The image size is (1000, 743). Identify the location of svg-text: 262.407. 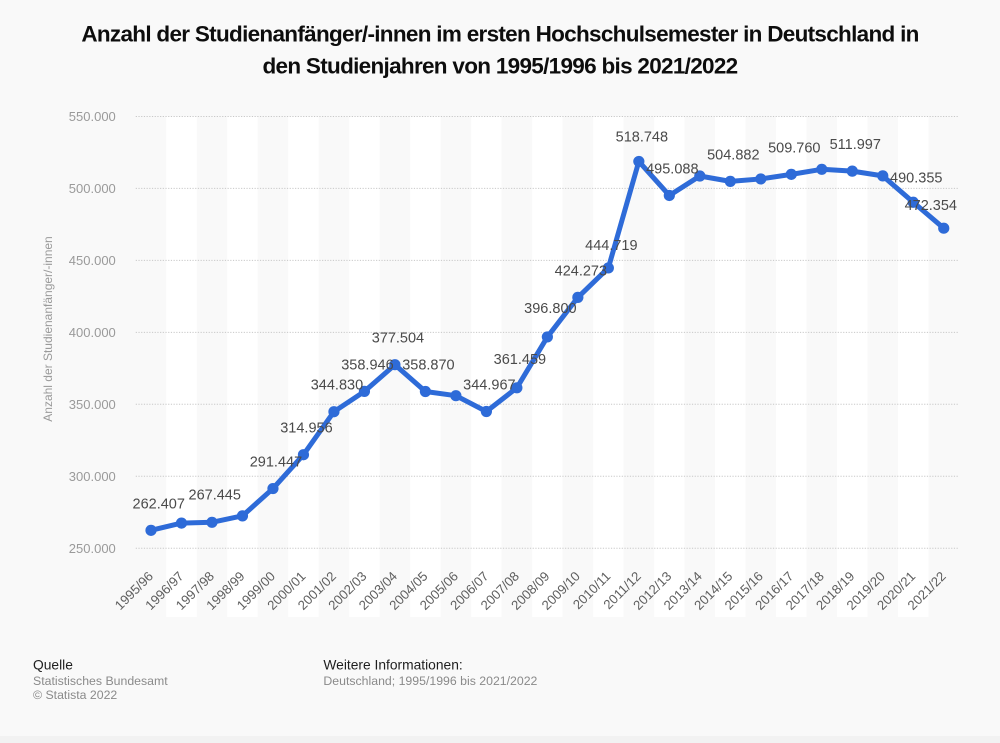
(159, 504).